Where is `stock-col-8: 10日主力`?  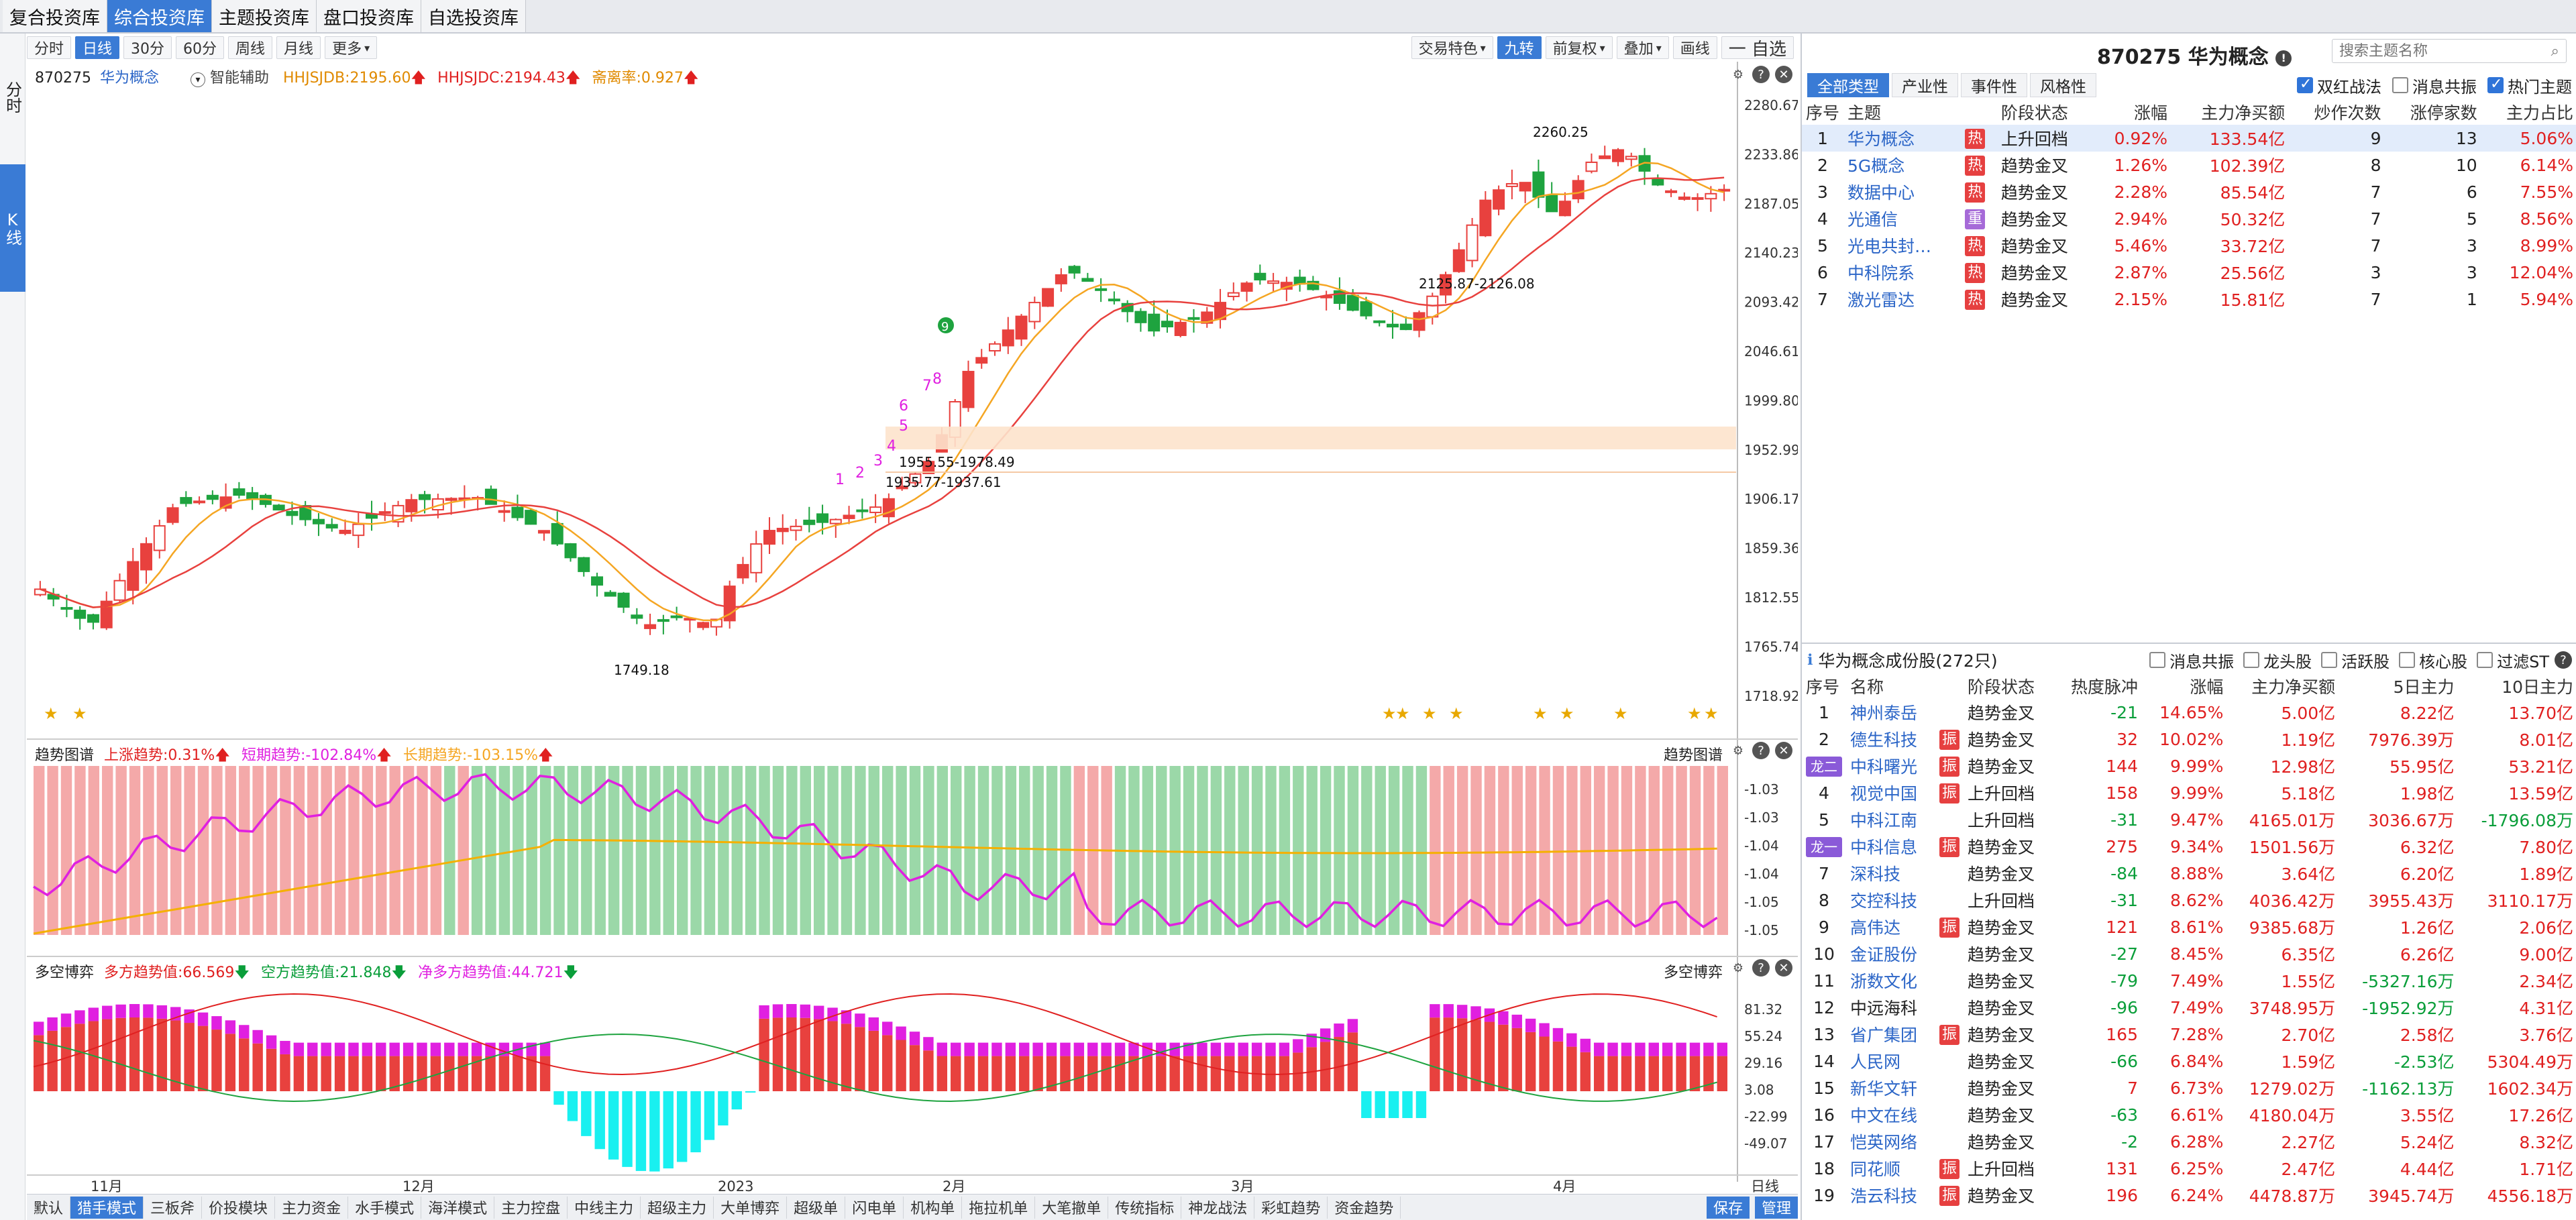
stock-col-8: 10日主力 is located at coordinates (2537, 687).